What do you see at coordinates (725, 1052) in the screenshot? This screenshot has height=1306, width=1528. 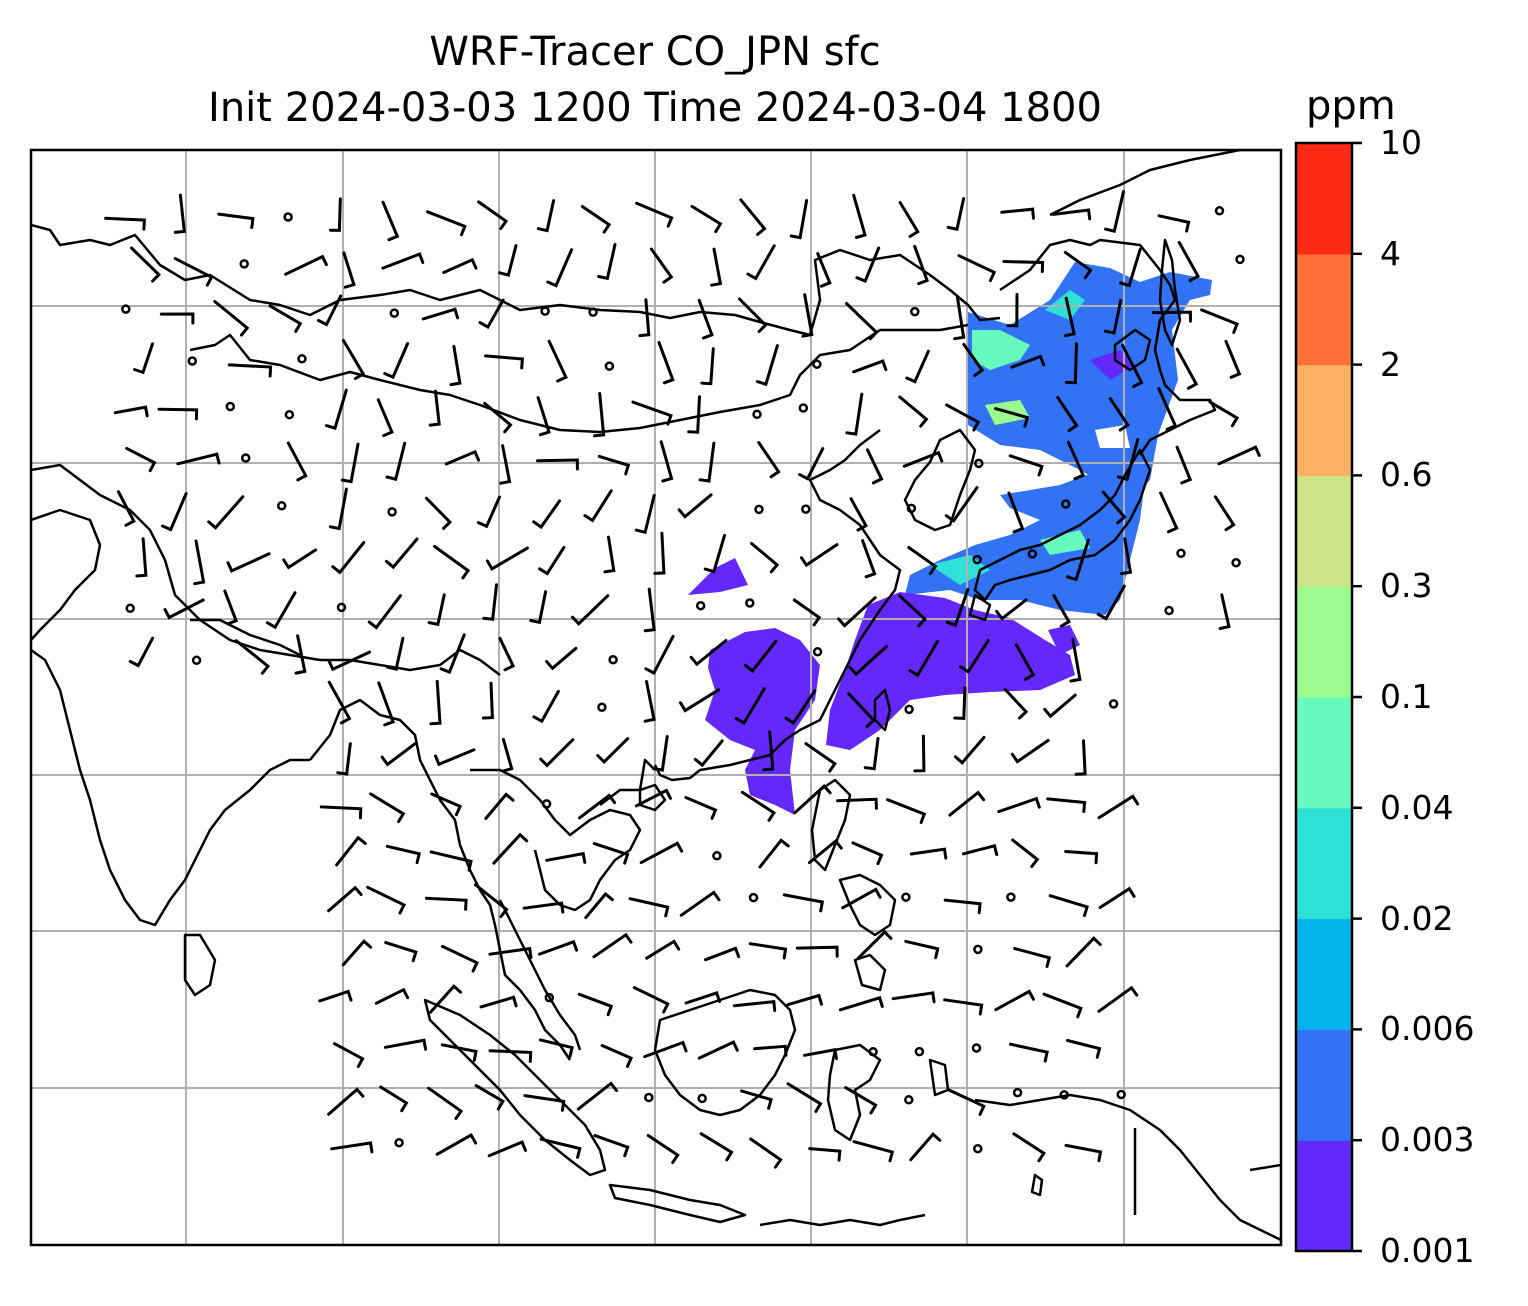 I see `coast-borneo` at bounding box center [725, 1052].